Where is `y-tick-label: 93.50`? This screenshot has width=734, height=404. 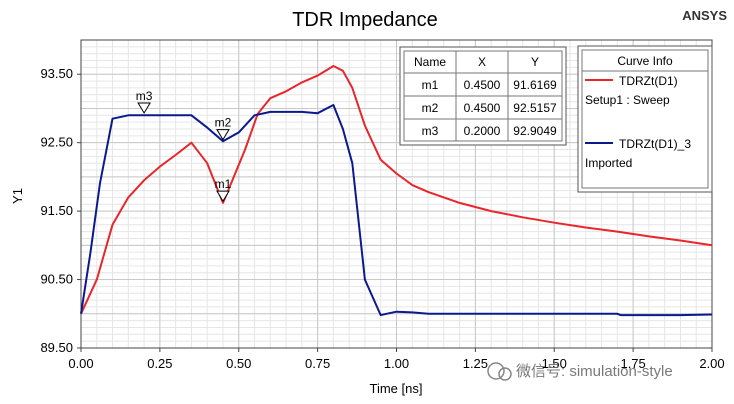 y-tick-label: 93.50 is located at coordinates (56, 73).